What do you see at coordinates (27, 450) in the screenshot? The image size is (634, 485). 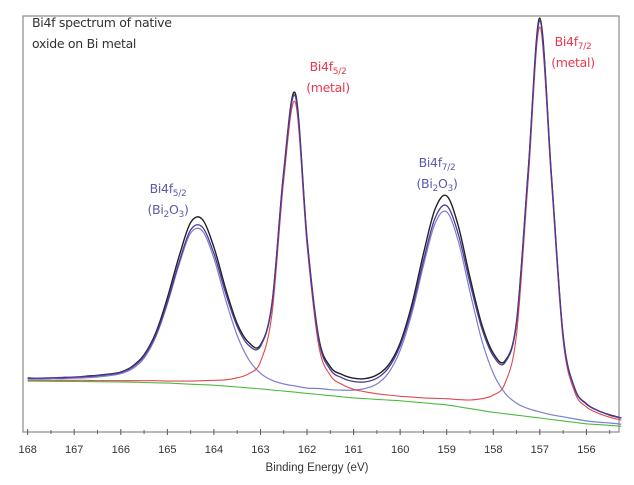 I see `x-tick-label: 168` at bounding box center [27, 450].